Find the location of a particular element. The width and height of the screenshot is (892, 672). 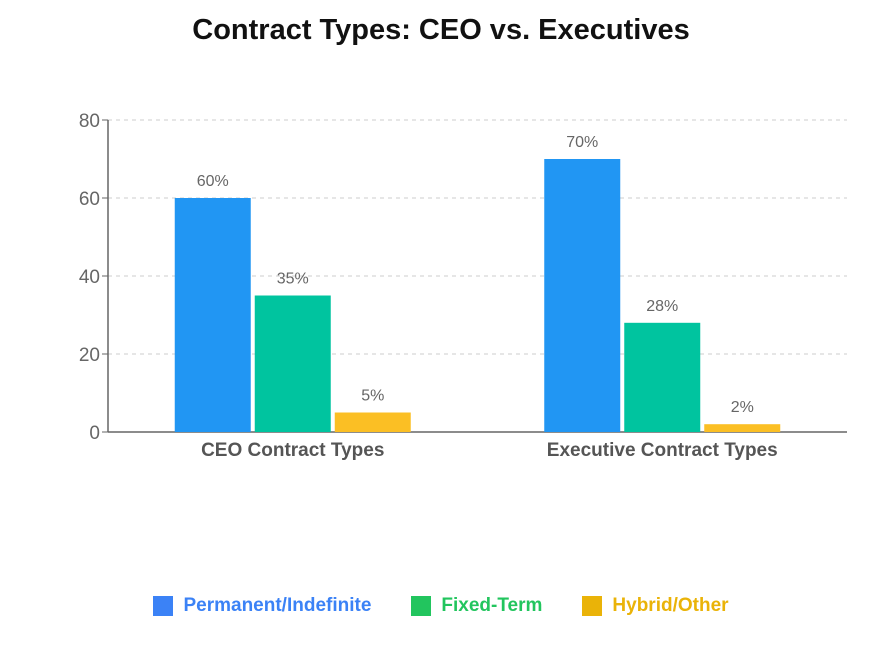

legend-item-permanent: Permanent/Indefinite is located at coordinates (262, 606).